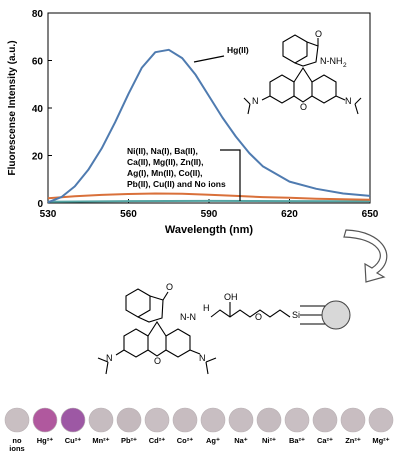 The image size is (400, 457). Describe the element at coordinates (297, 440) in the screenshot. I see `swatch-label: Ba²⁺` at that location.